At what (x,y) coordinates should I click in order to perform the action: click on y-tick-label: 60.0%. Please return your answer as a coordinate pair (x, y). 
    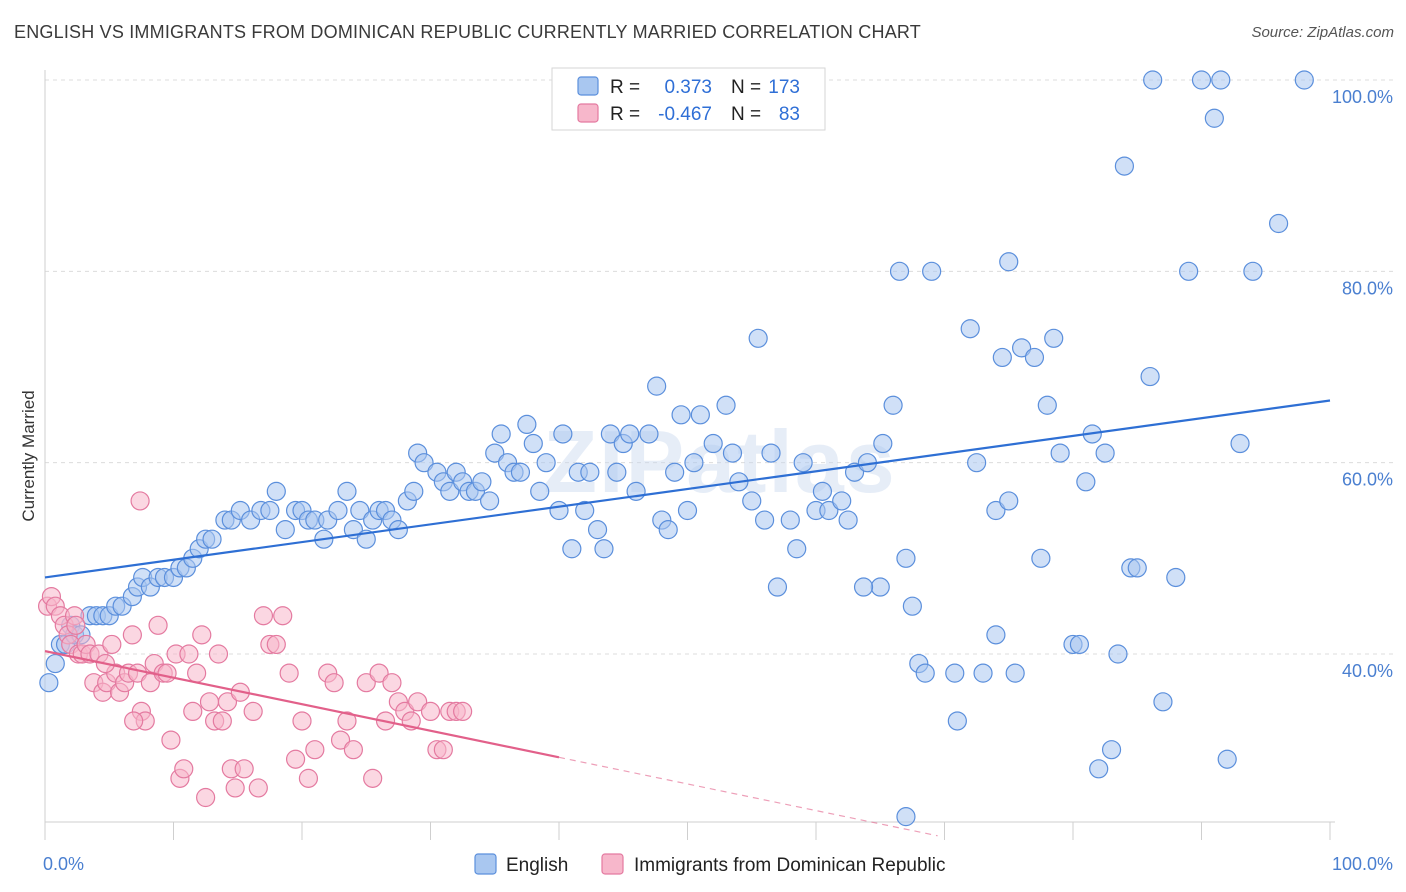
    Looking at the image, I should click on (1367, 480).